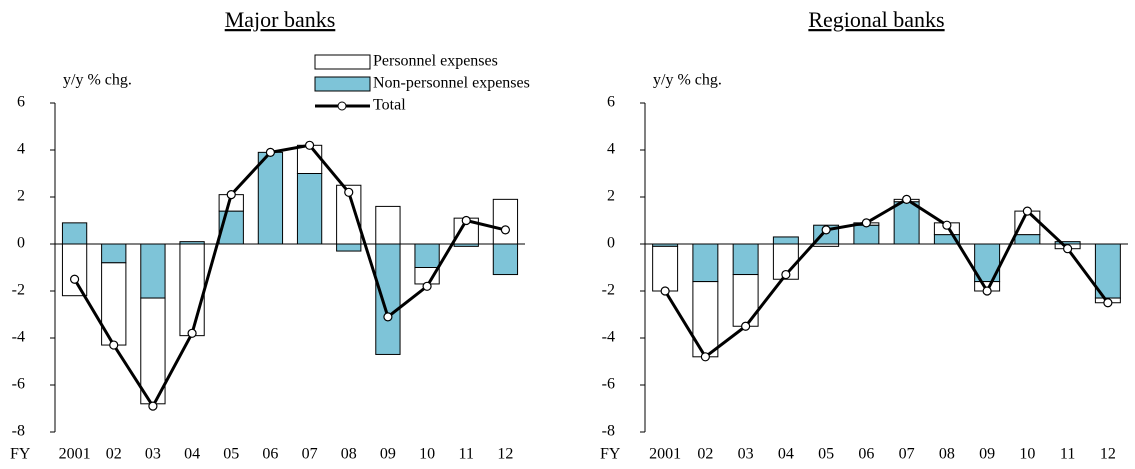 Image resolution: width=1135 pixels, height=469 pixels. Describe the element at coordinates (389, 105) in the screenshot. I see `legend-label: Total` at that location.